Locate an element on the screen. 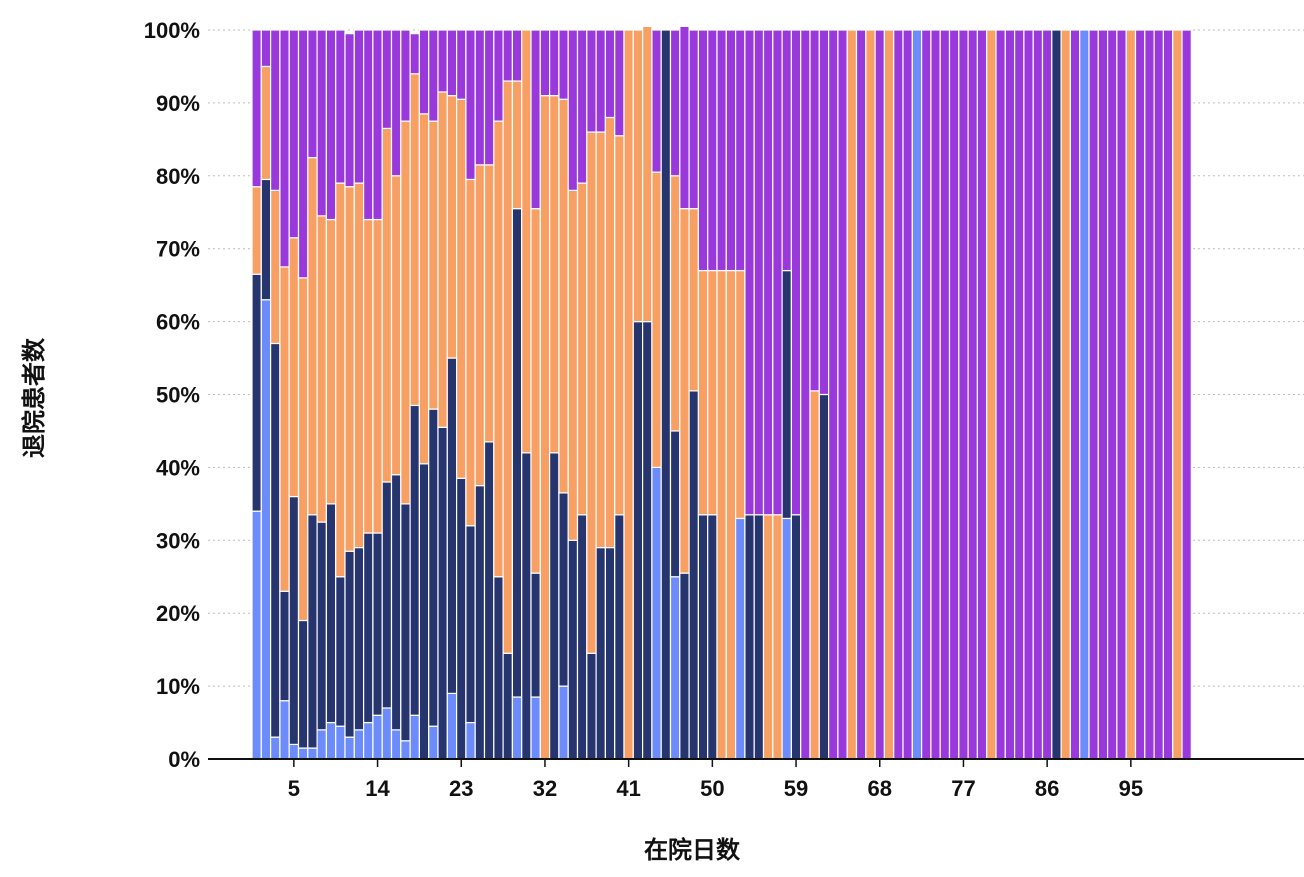 The image size is (1304, 877). x-tick-label: 23 is located at coordinates (461, 788).